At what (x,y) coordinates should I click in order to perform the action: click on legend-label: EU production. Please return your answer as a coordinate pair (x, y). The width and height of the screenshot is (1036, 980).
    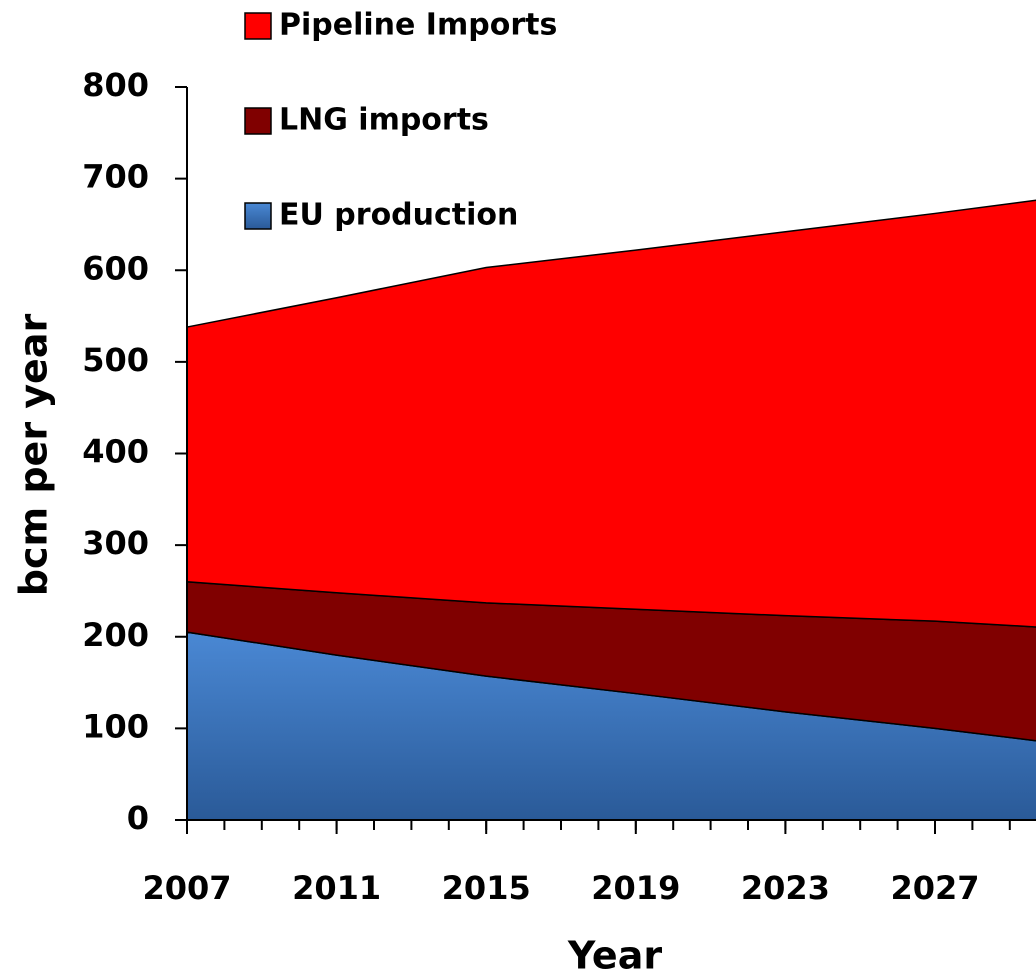
    Looking at the image, I should click on (398, 215).